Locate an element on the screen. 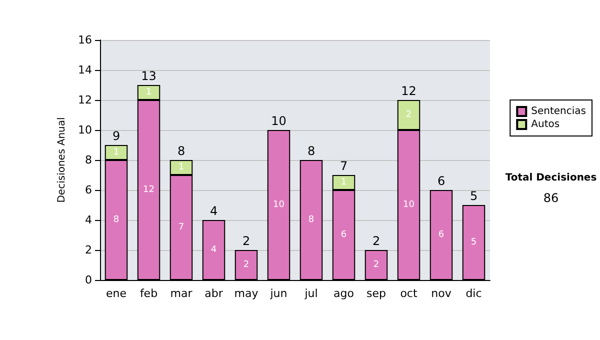 The height and width of the screenshot is (340, 600). y-tick-label: 2 is located at coordinates (88, 250).